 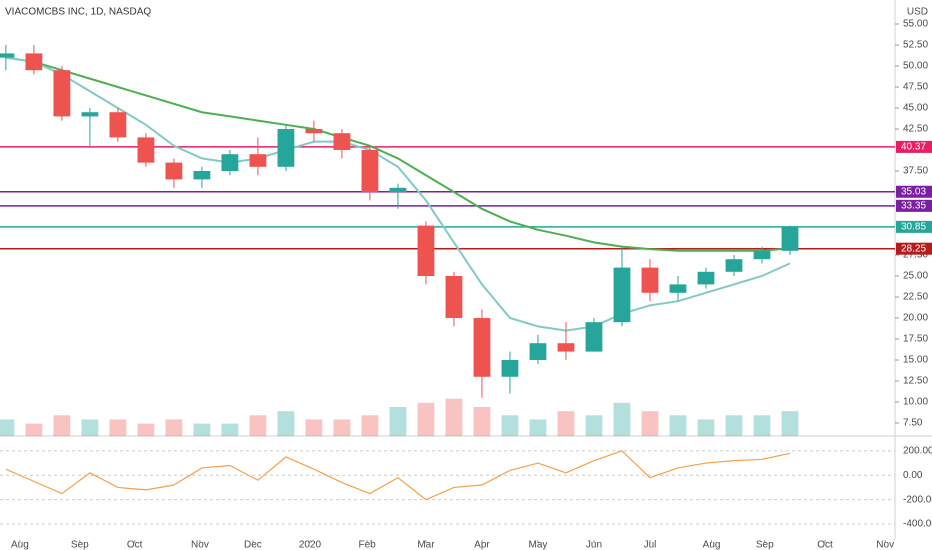 I want to click on price-tag-label: 33.35, so click(x=913, y=206).